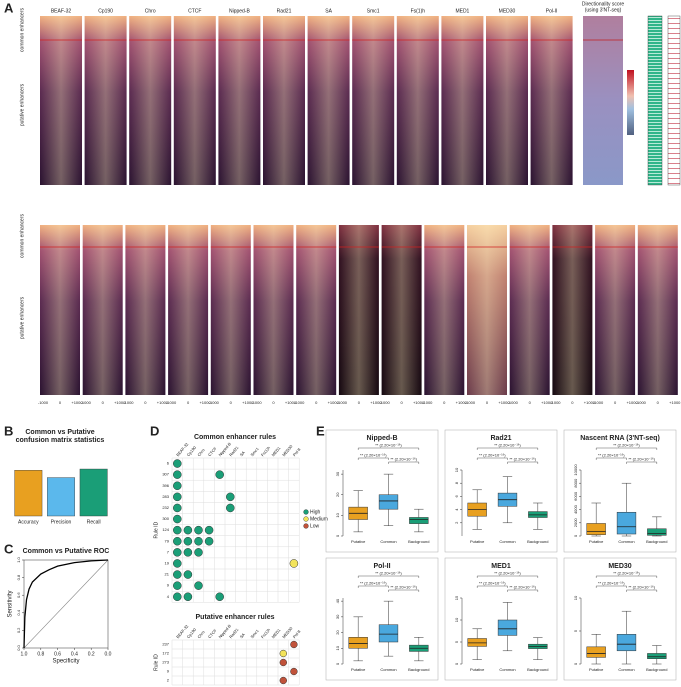 This screenshot has height=687, width=681. Describe the element at coordinates (74, 654) in the screenshot. I see `x-tick-label: 0.4` at that location.